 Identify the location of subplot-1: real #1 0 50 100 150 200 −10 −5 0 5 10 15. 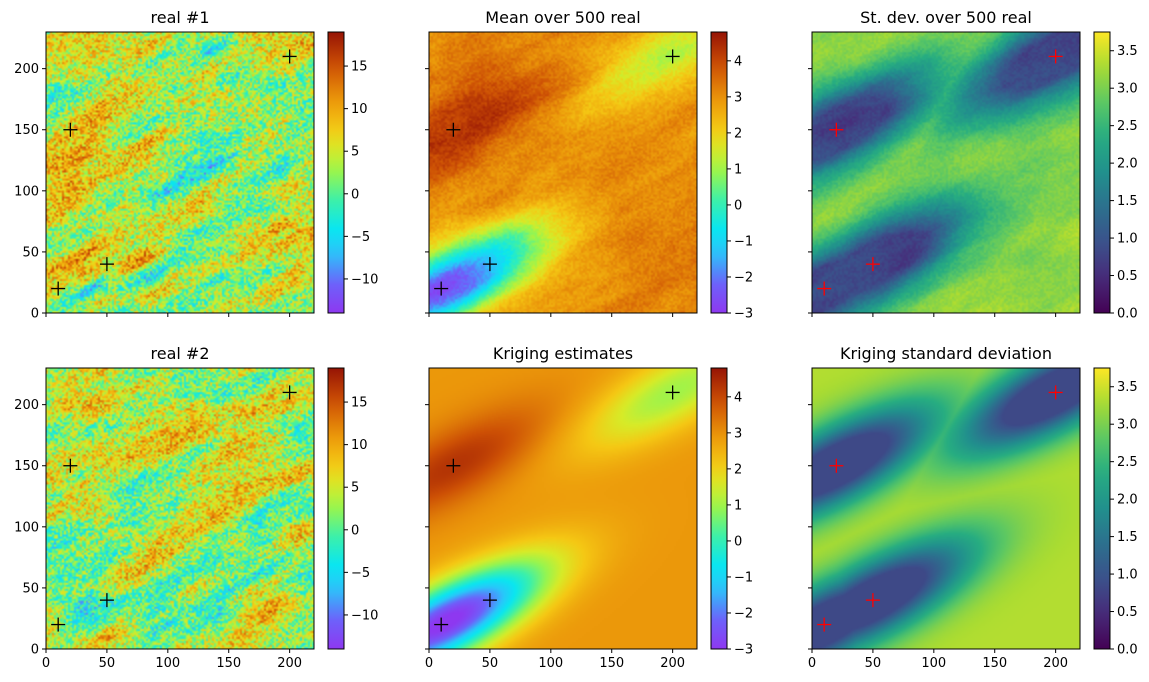
(196, 165).